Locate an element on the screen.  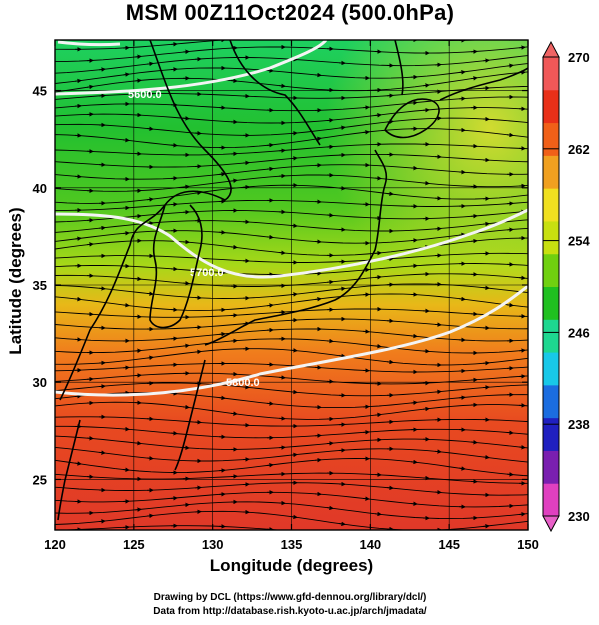
contour-label-5600: 5600.0 is located at coordinates (145, 95).